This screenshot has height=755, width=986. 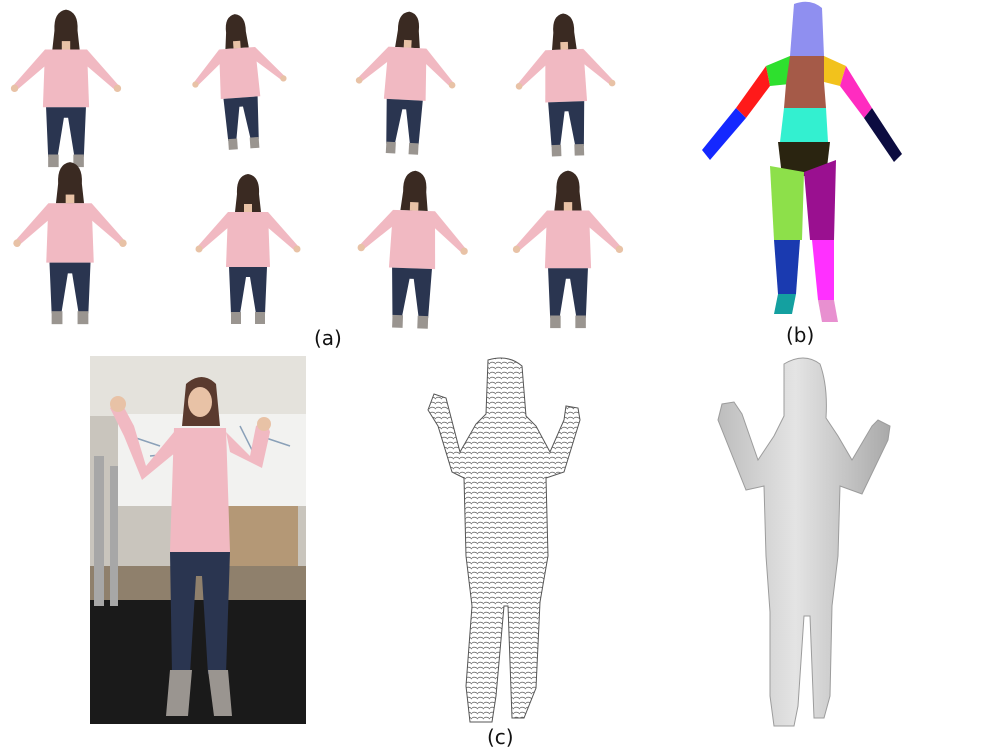 What do you see at coordinates (190, 546) in the screenshot?
I see `person` at bounding box center [190, 546].